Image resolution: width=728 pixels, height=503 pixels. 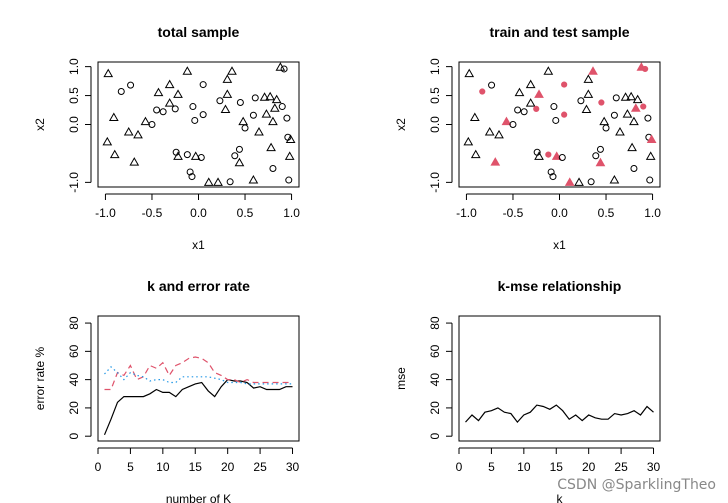 I want to click on chart-title: k and error rate, so click(x=198, y=286).